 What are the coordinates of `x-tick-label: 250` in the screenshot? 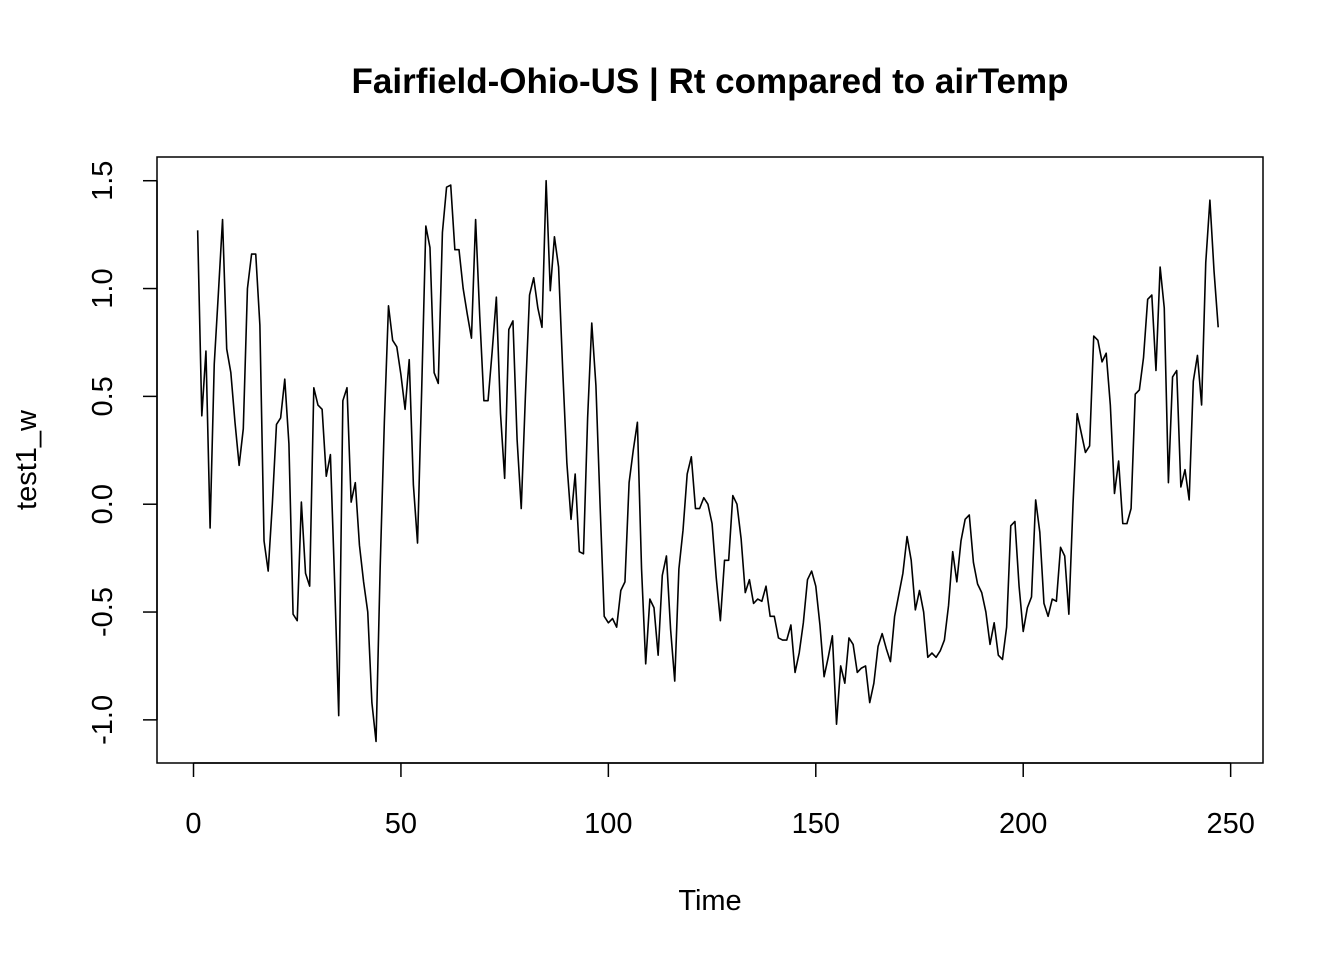 It's located at (1230, 824).